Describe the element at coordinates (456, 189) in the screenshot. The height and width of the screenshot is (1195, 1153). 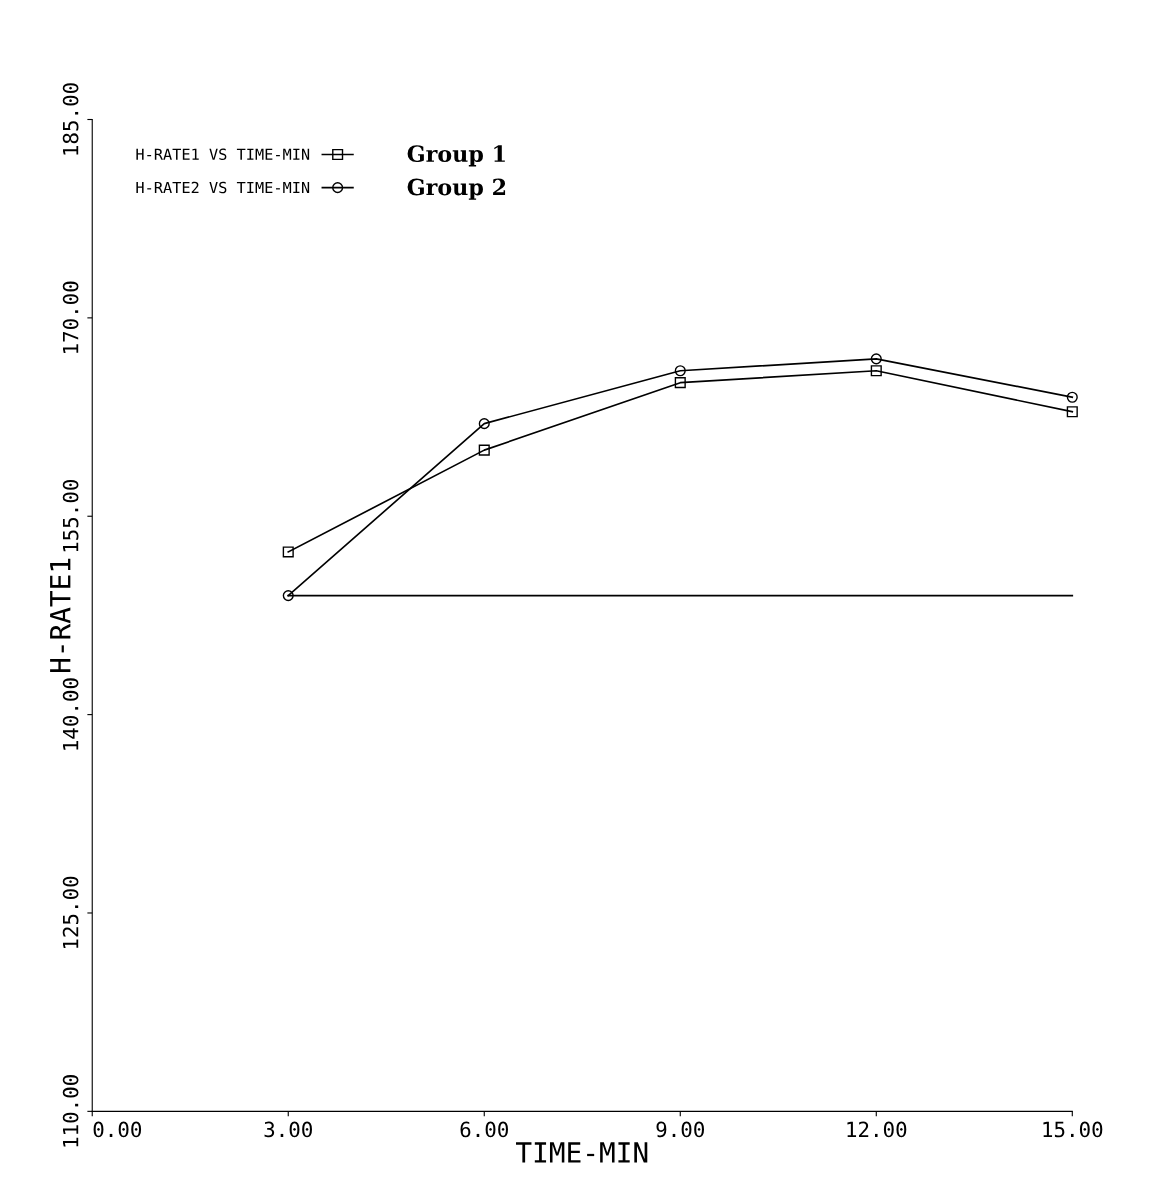
I see `annotation: Group 2` at that location.